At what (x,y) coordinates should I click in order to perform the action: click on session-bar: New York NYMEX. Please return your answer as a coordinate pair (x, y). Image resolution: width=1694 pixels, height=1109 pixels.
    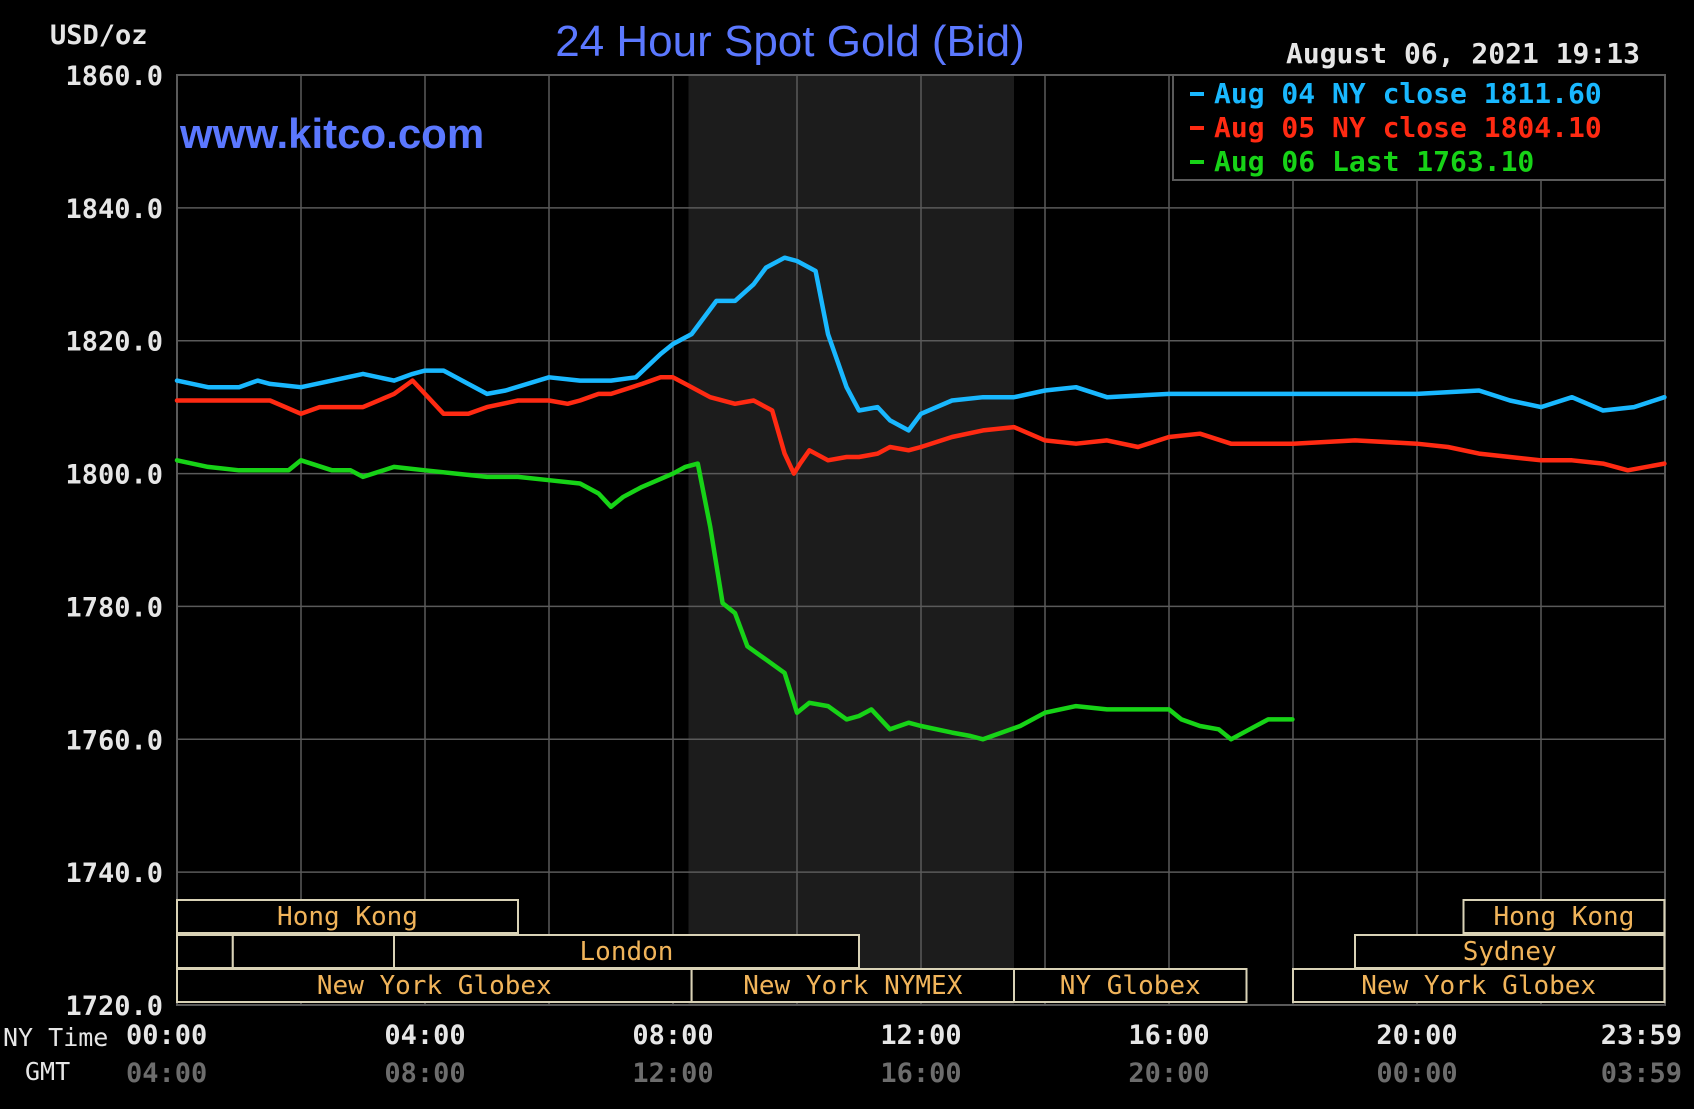
    Looking at the image, I should click on (852, 985).